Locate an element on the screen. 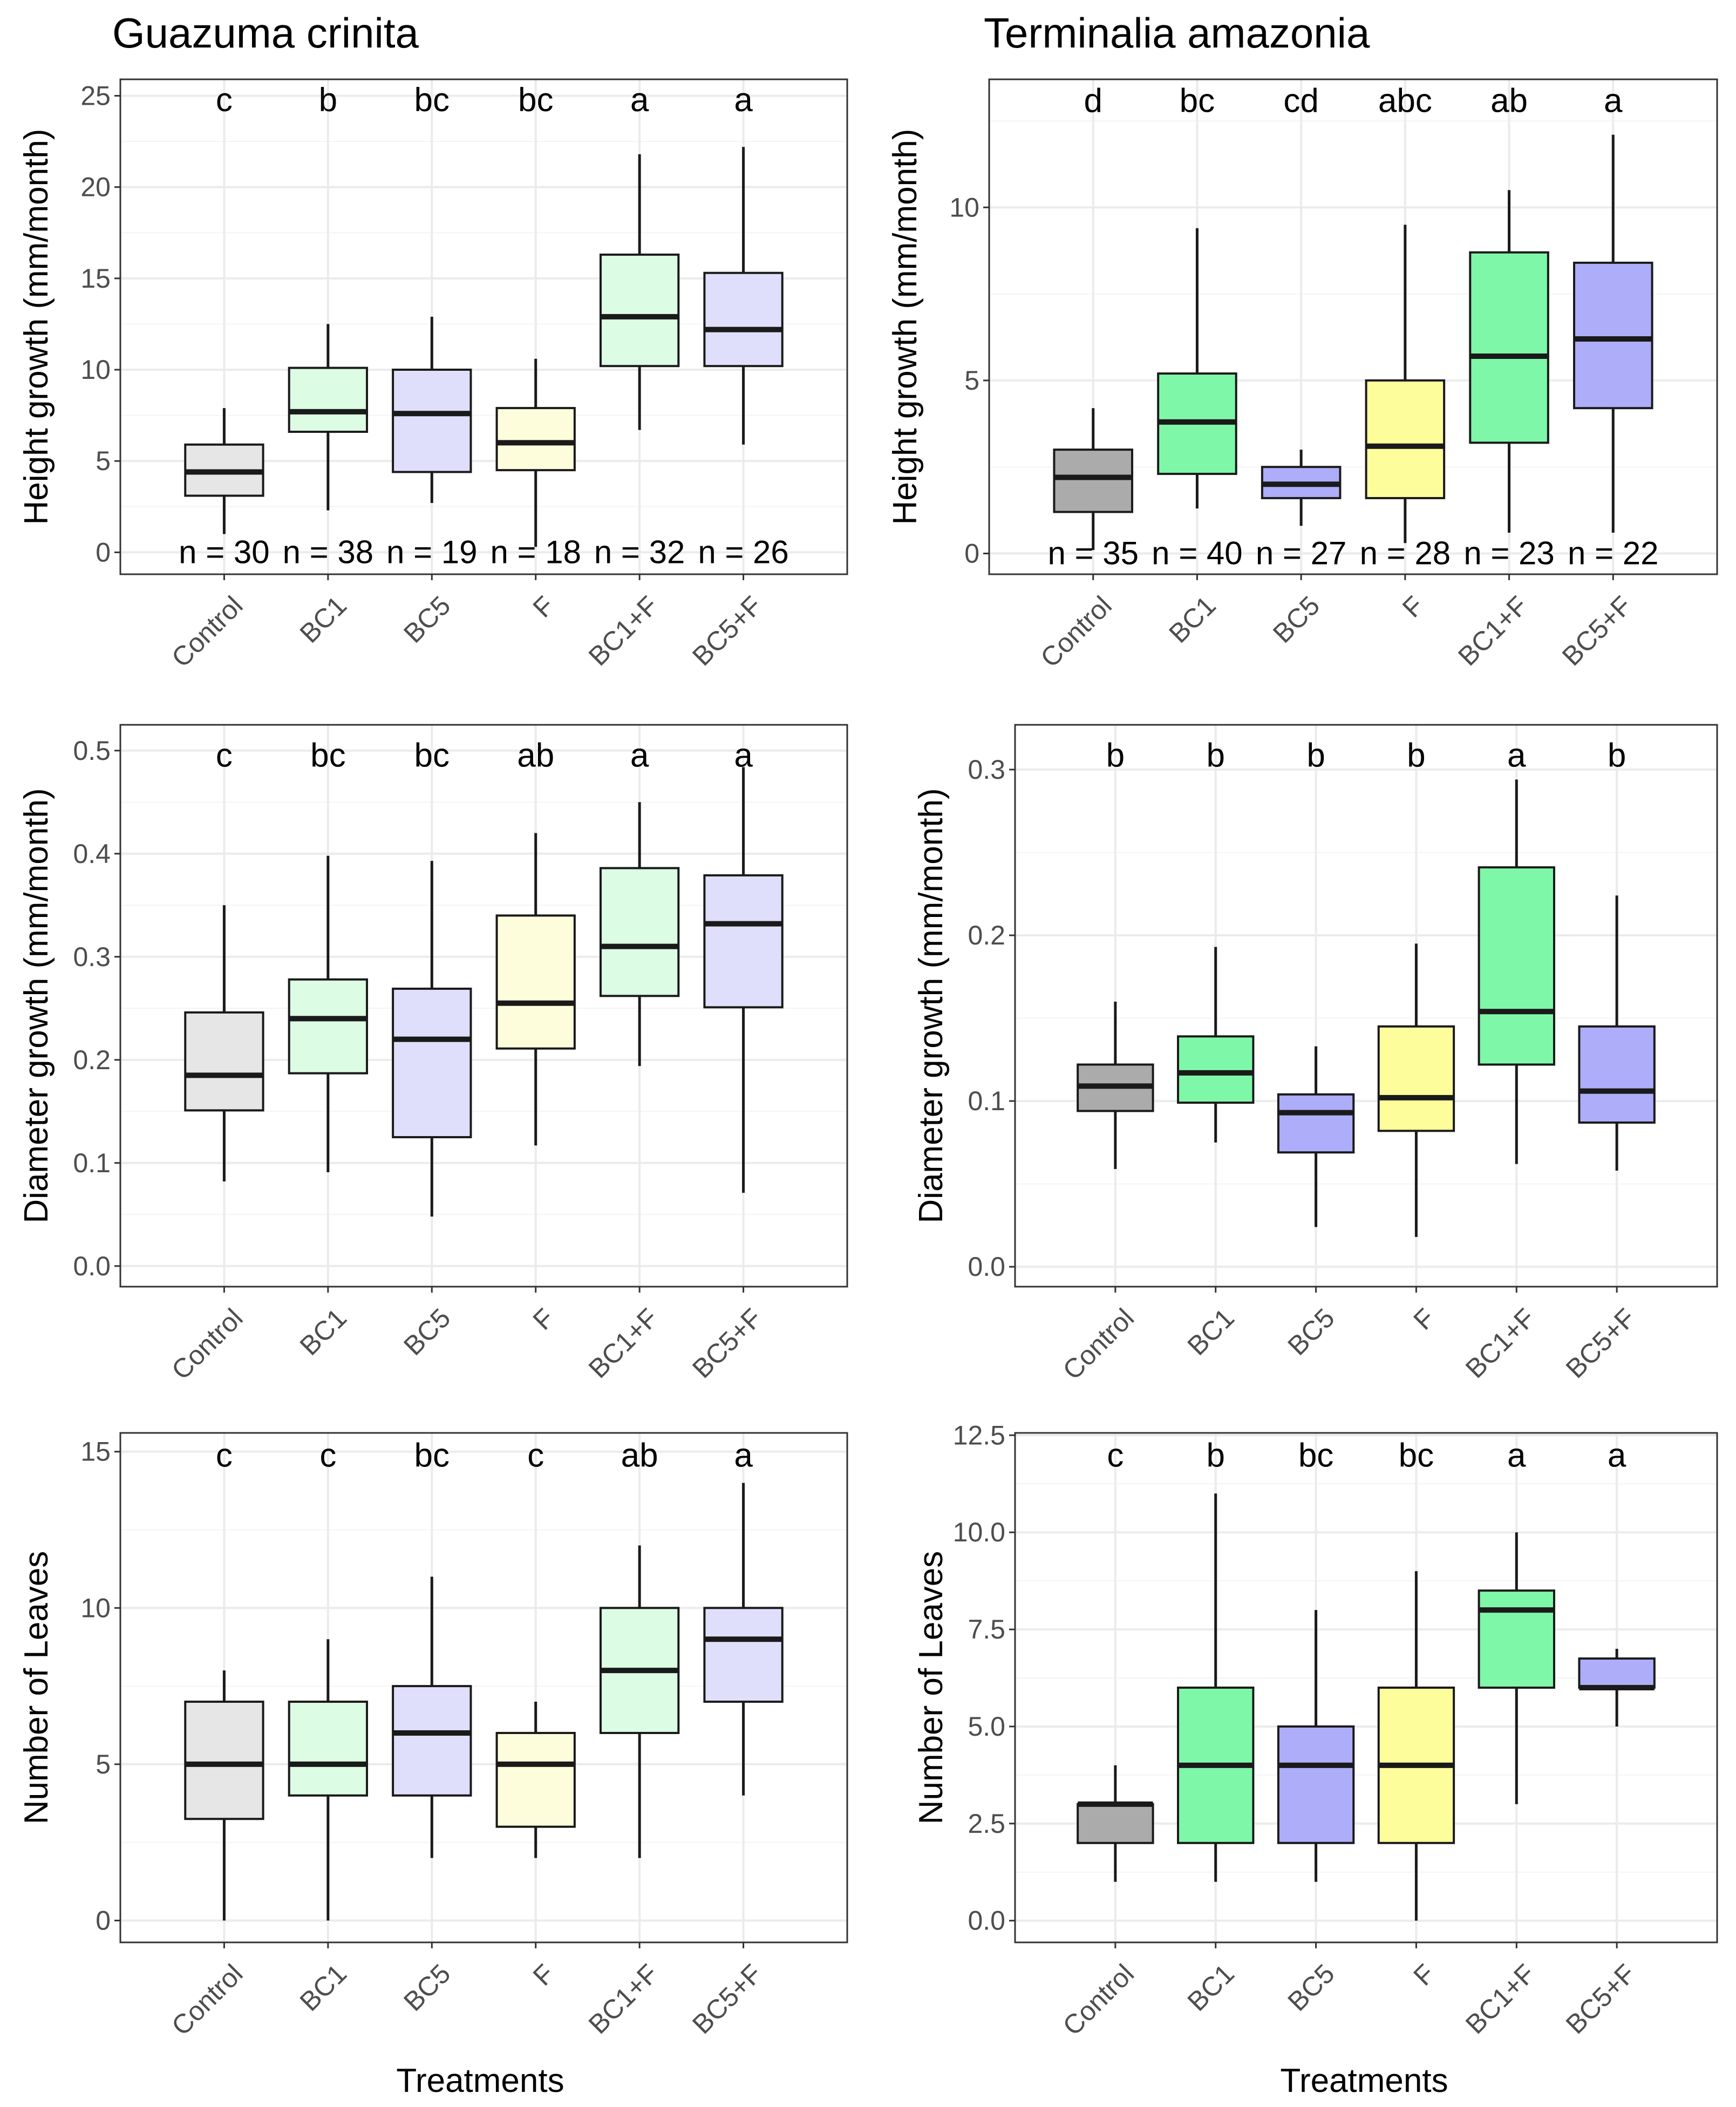 This screenshot has width=1736, height=2107. significance-letter: d is located at coordinates (1093, 100).